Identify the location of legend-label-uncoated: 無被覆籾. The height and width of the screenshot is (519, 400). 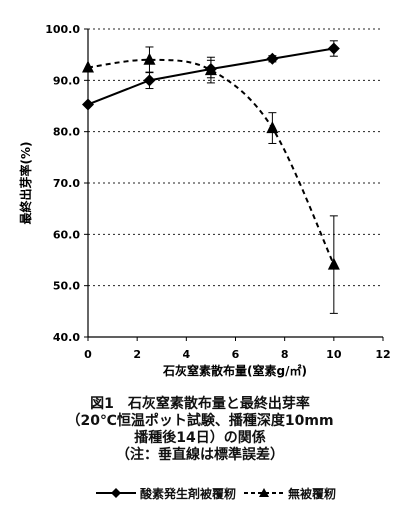
(312, 493).